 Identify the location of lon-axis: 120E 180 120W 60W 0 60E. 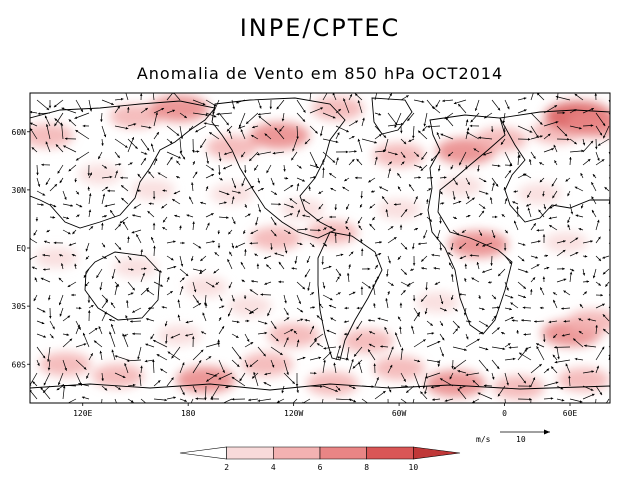
(325, 410).